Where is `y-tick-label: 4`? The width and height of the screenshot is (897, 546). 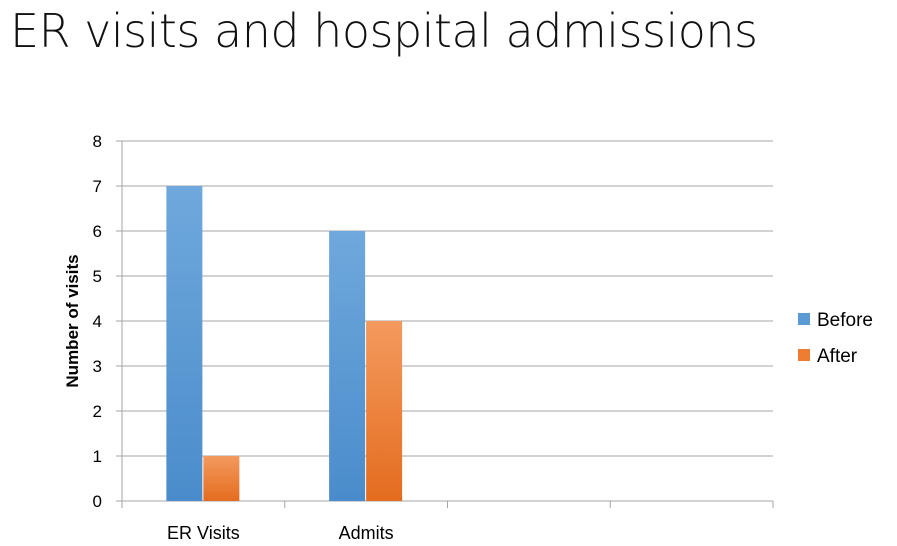 y-tick-label: 4 is located at coordinates (97, 321).